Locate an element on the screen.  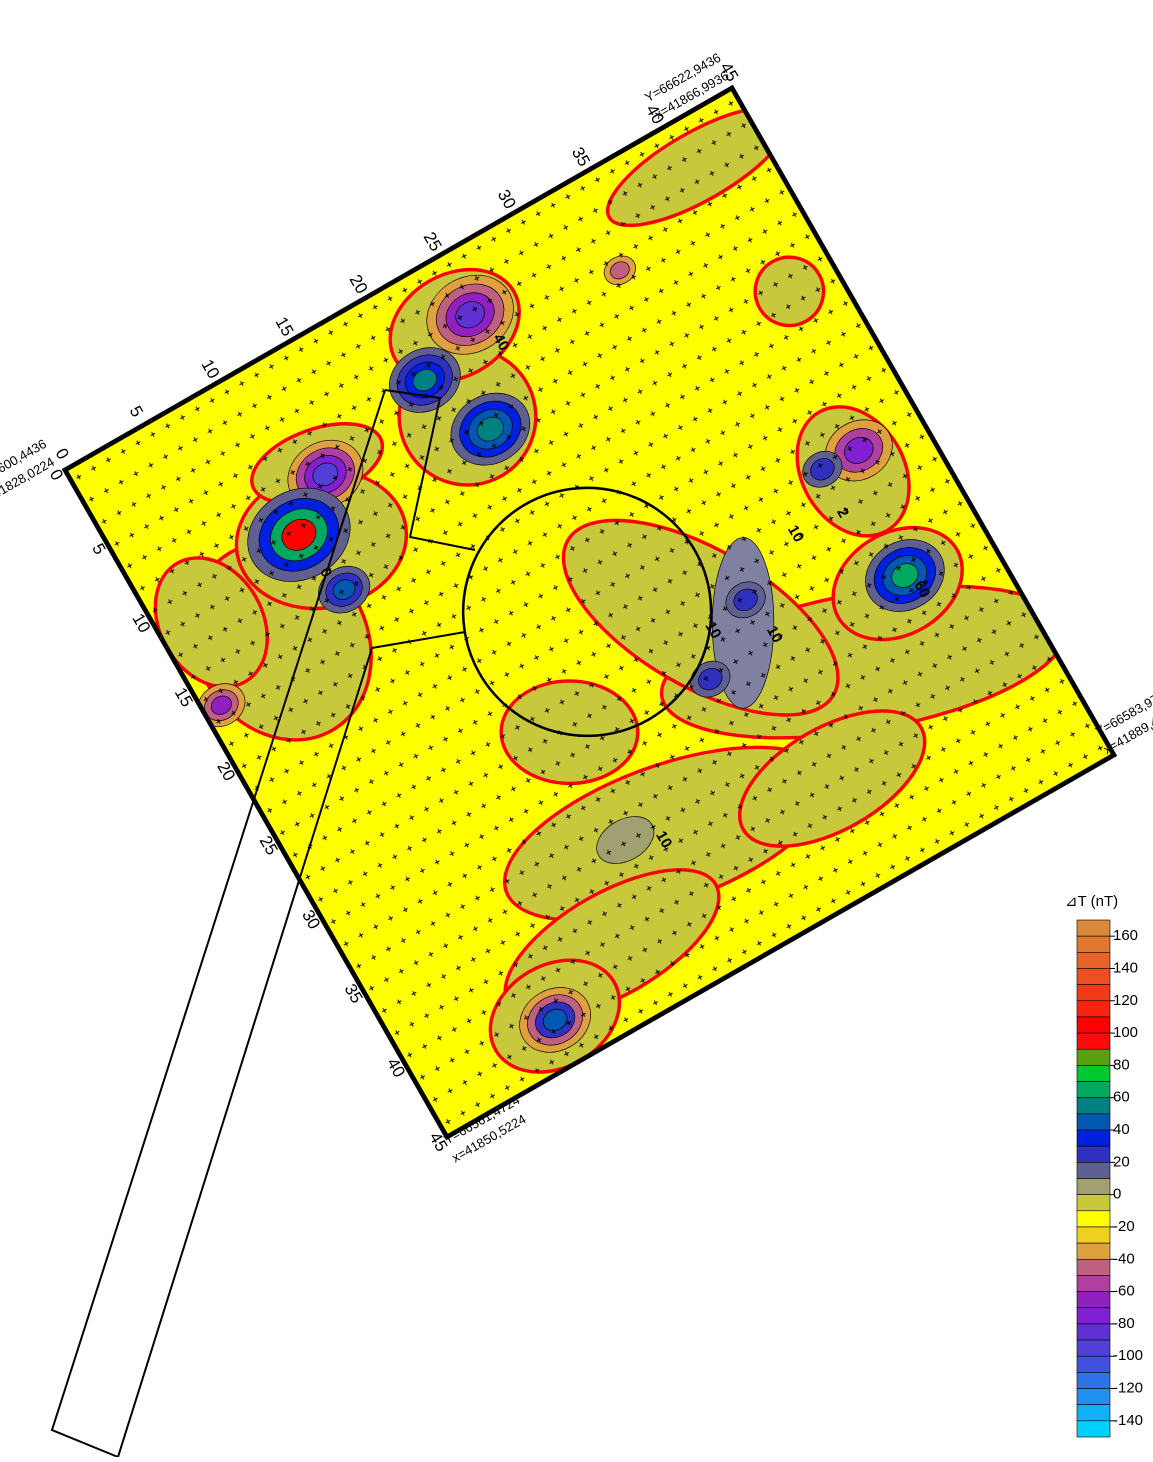
legend-tick-label: -60 is located at coordinates (1124, 1291).